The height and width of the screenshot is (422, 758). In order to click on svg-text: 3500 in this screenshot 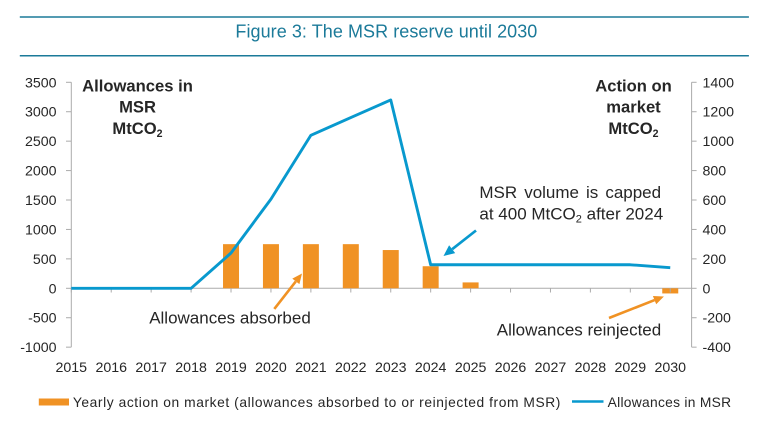, I will do `click(41, 83)`.